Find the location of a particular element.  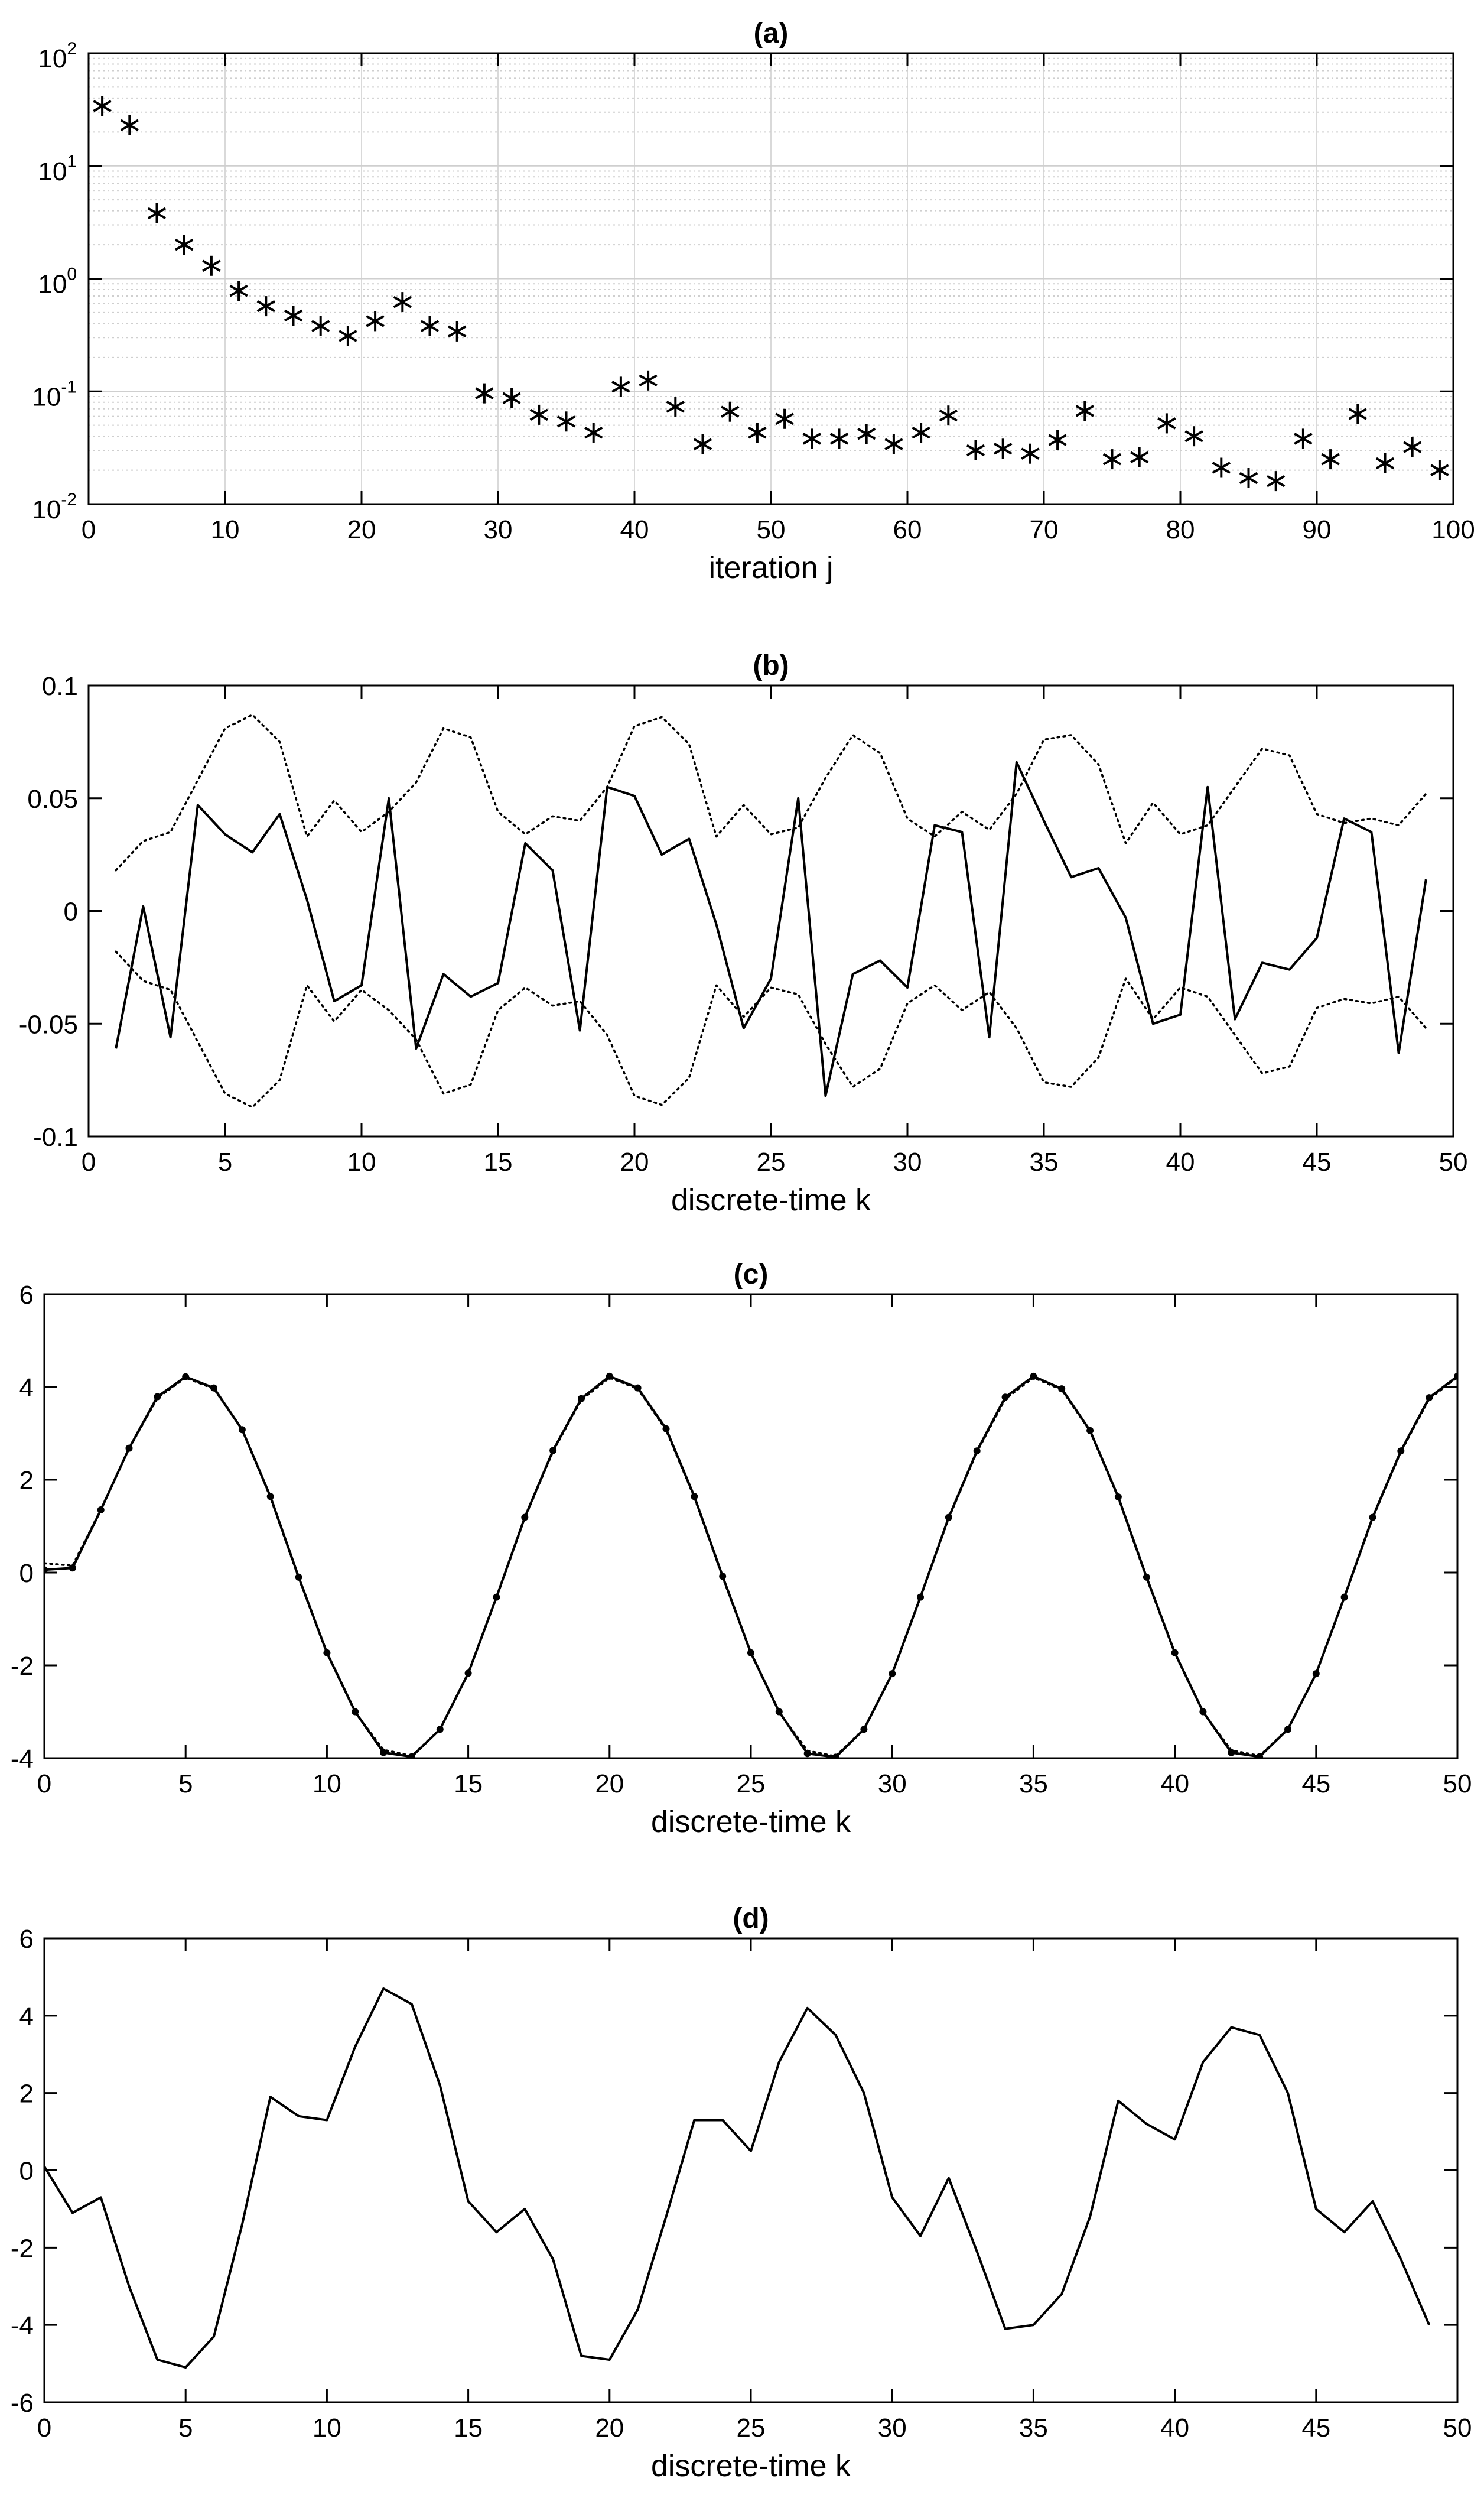

y-tick-label: -2 is located at coordinates (22, 2248).